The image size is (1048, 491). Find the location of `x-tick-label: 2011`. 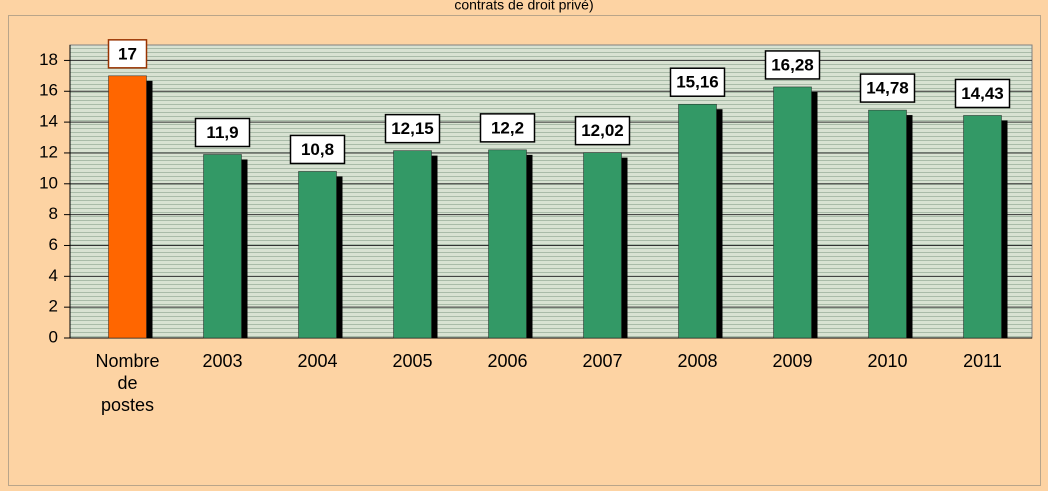

x-tick-label: 2011 is located at coordinates (982, 361).